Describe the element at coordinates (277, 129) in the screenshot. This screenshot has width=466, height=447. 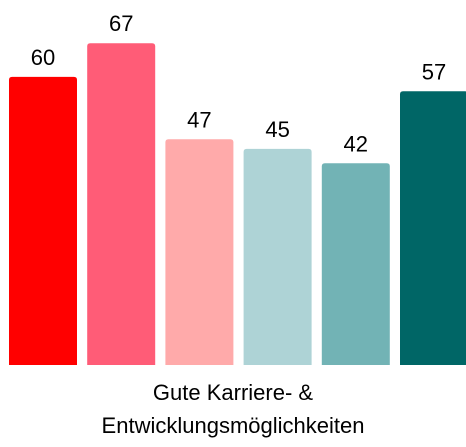
I see `data-label: 45` at that location.